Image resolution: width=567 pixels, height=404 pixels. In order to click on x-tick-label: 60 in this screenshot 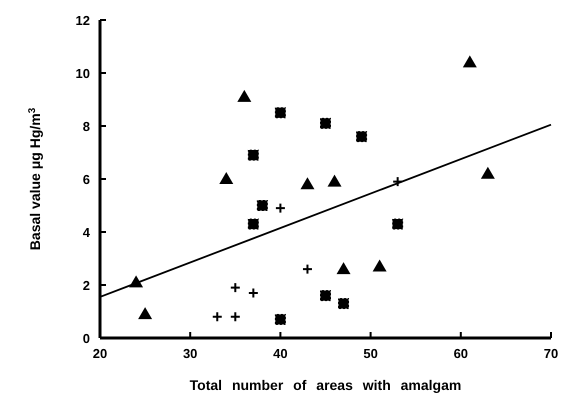, I will do `click(461, 353)`.